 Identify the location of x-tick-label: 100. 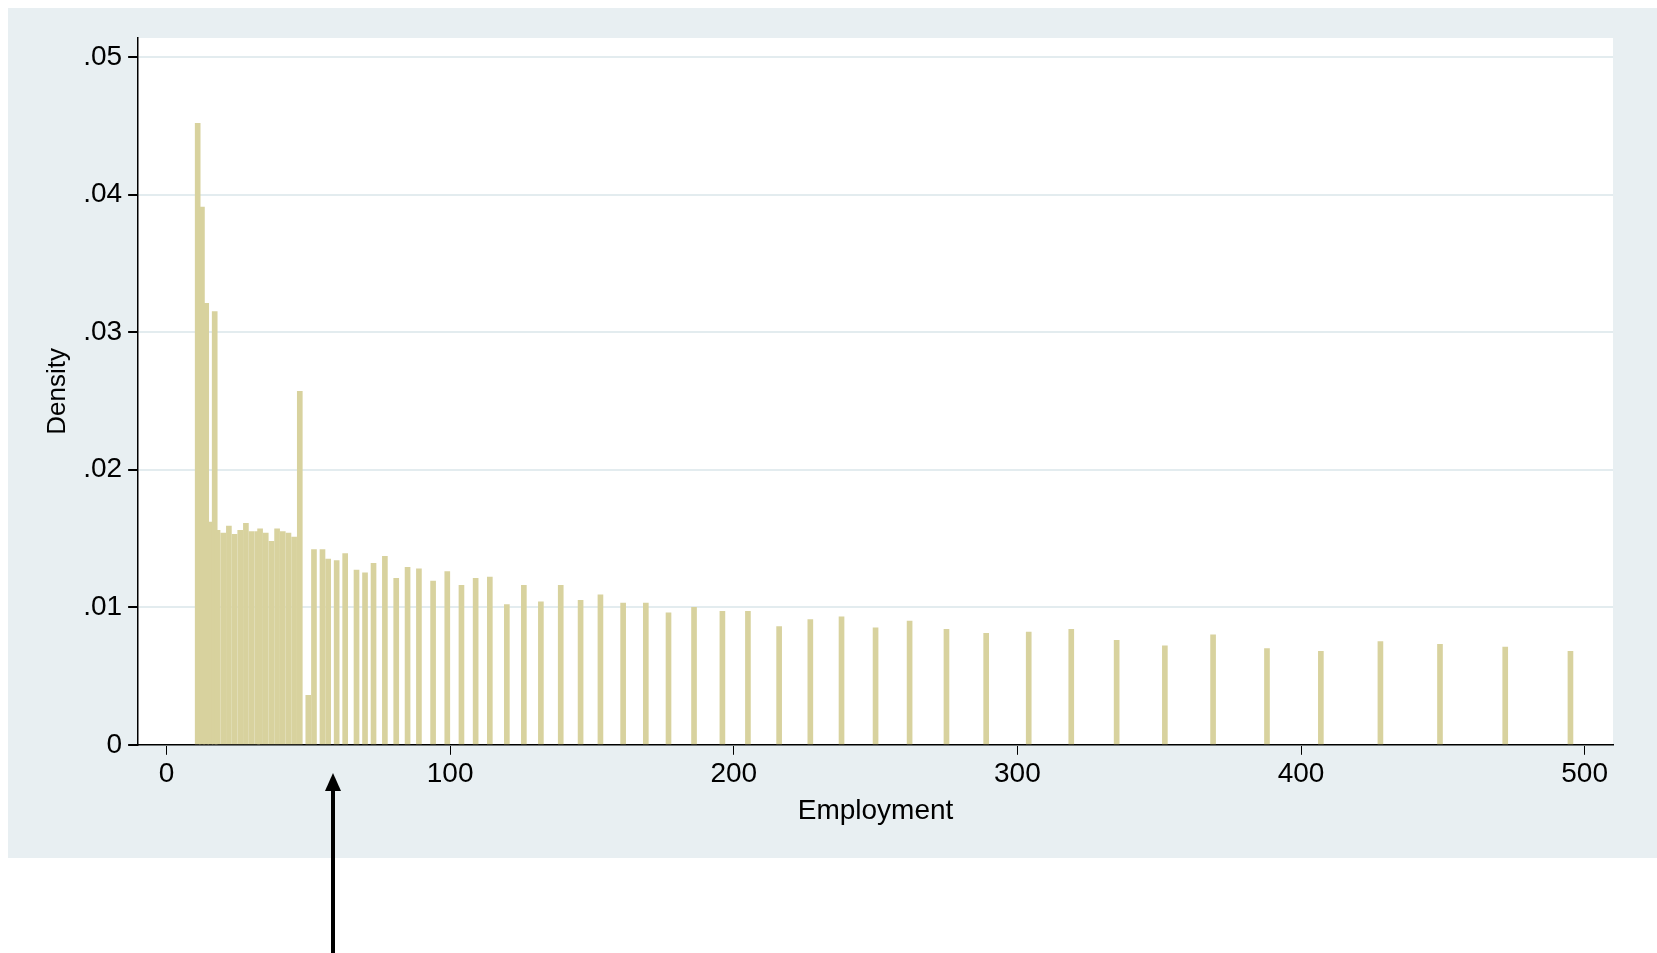
(450, 773).